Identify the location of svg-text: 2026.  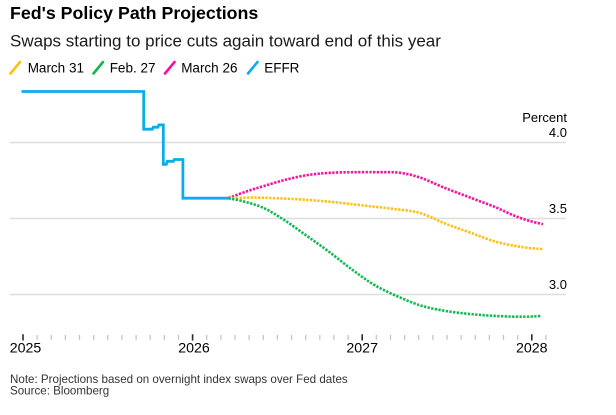
(194, 349).